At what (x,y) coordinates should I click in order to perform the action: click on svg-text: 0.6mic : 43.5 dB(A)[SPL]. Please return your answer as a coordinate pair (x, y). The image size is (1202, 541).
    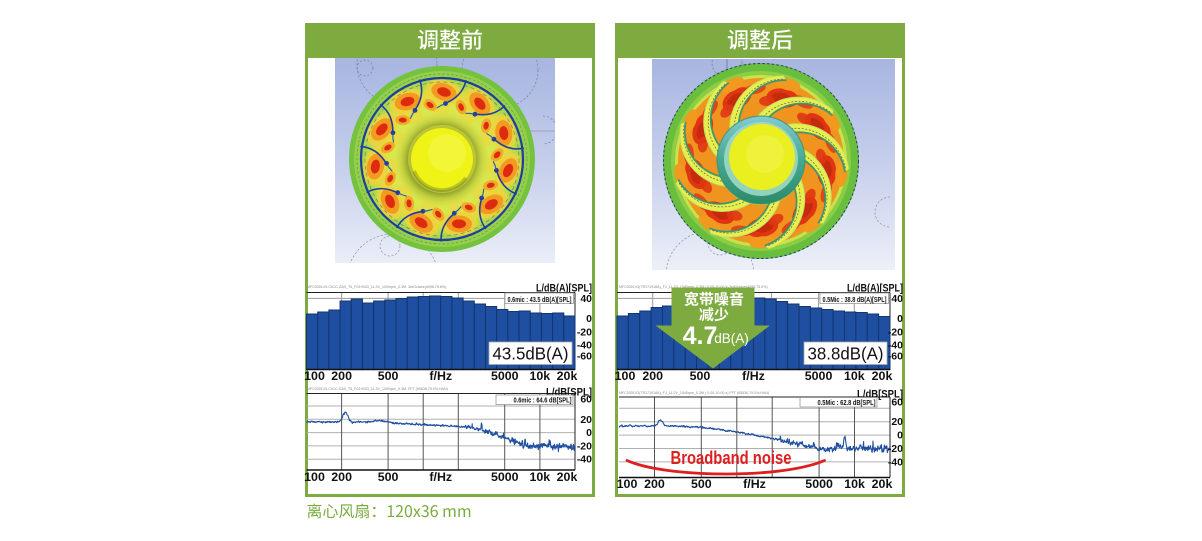
    Looking at the image, I should click on (540, 300).